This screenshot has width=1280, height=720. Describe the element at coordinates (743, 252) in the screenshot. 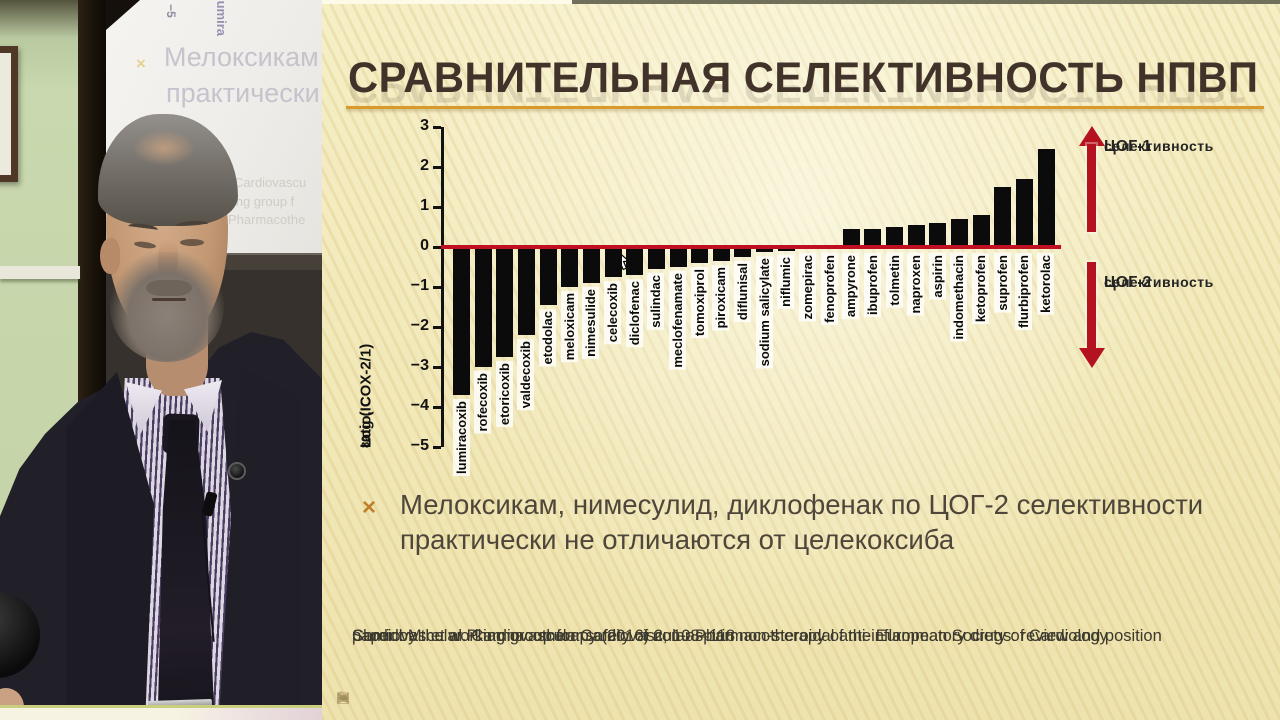

I see `bar-diflunisal` at that location.